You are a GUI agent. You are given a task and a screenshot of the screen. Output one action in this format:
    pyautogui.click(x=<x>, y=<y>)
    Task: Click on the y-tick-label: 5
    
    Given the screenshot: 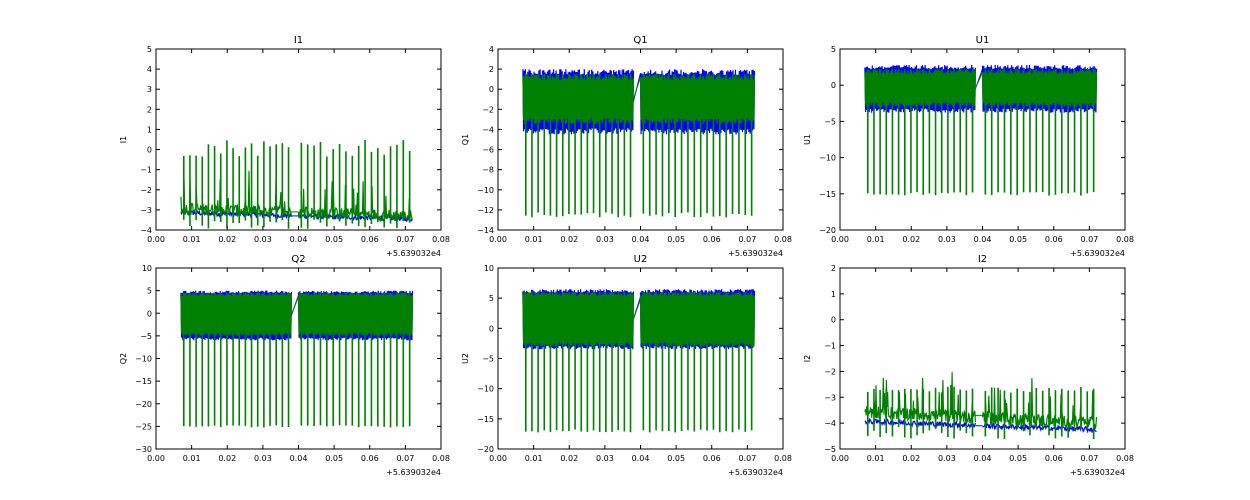 What is the action you would take?
    pyautogui.click(x=833, y=49)
    